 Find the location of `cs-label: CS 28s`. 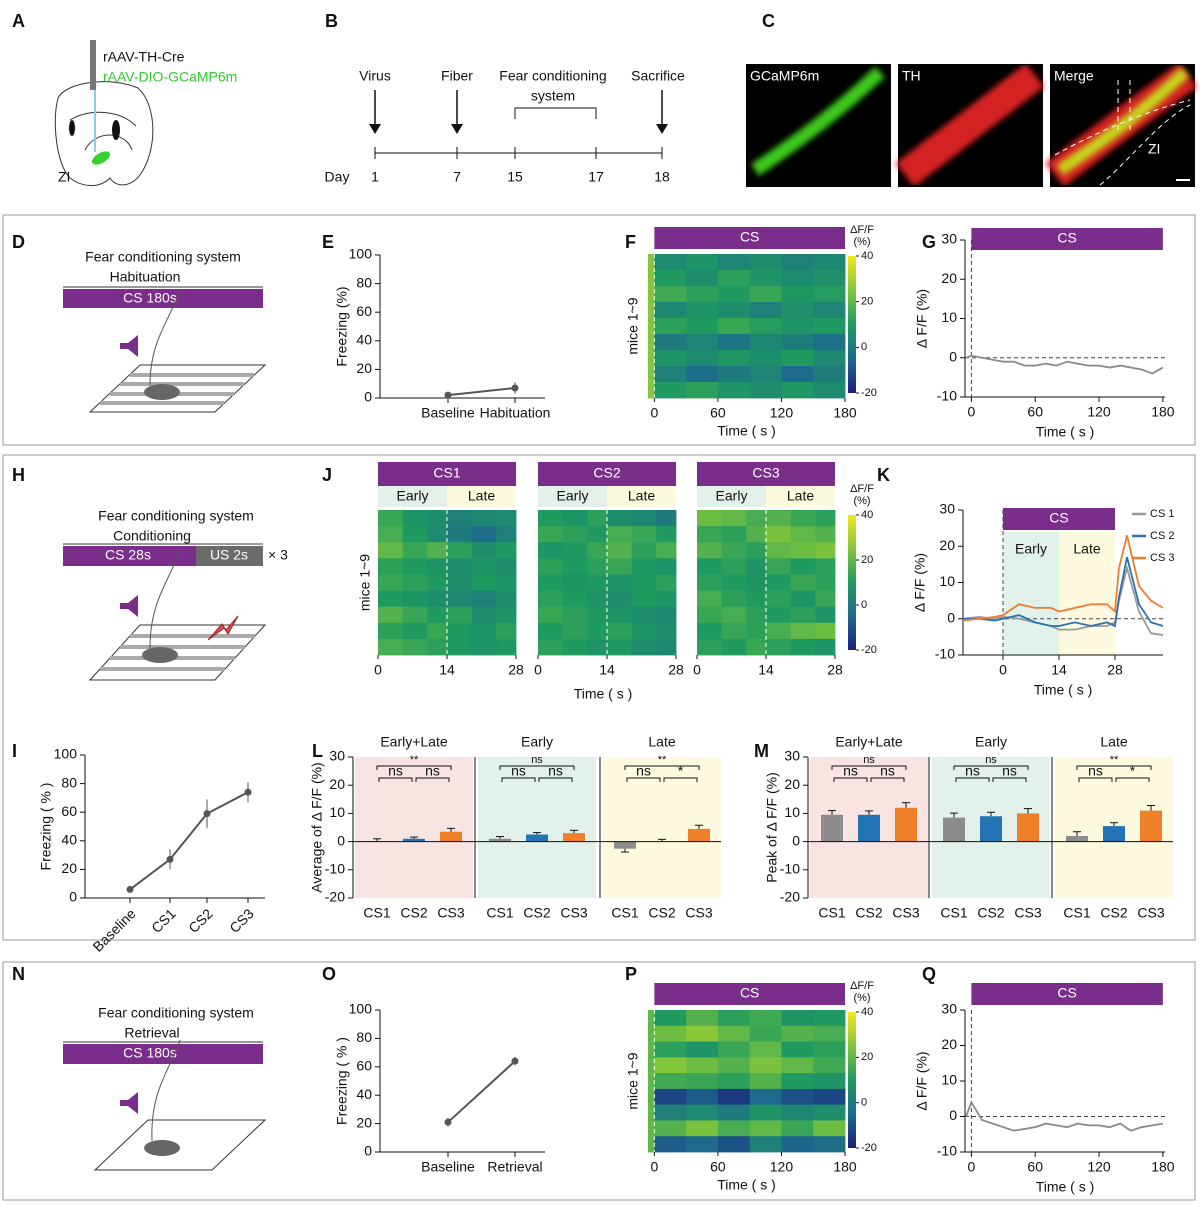

cs-label: CS 28s is located at coordinates (128, 555).